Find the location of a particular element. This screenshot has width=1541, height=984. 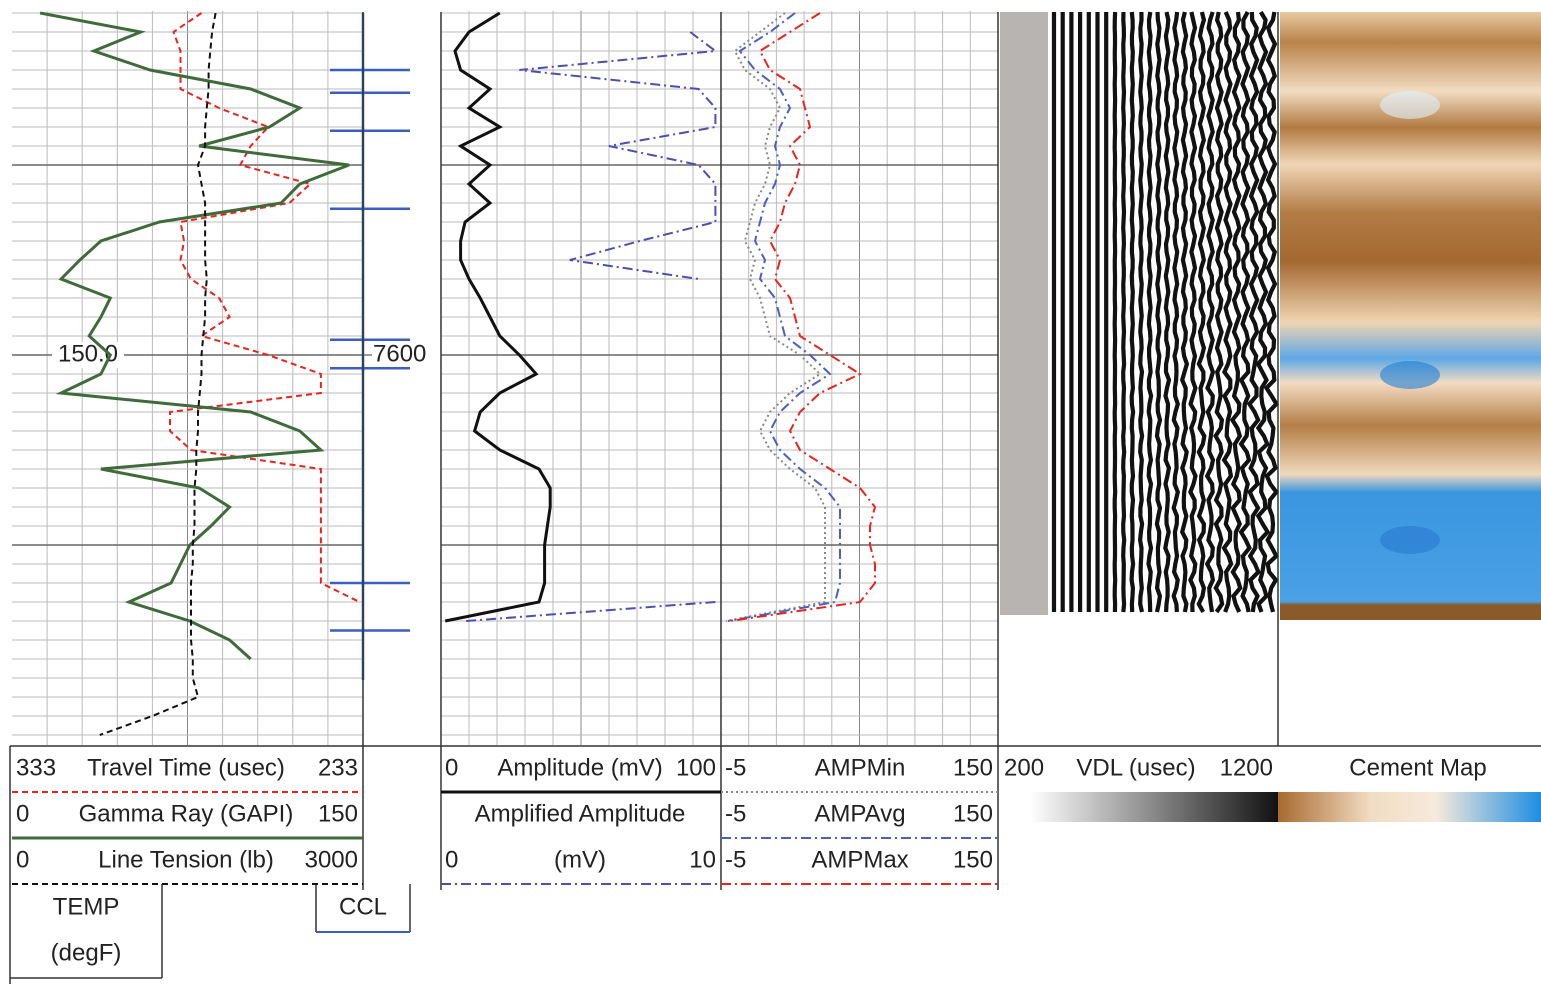

legend-name: AMPMin is located at coordinates (860, 767).